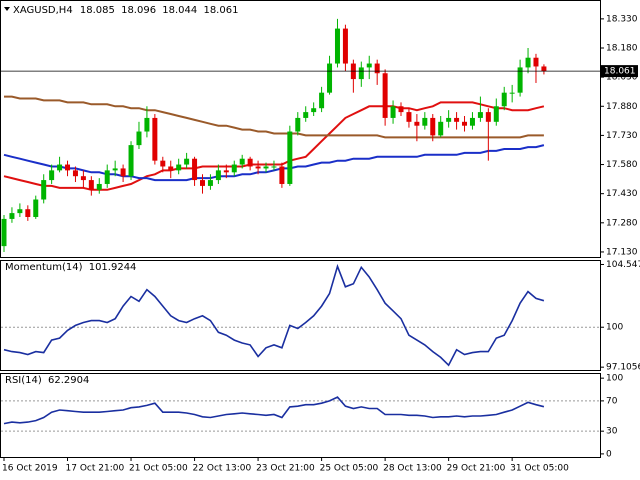 The image size is (640, 480). I want to click on y-tick-label: 100, so click(614, 328).